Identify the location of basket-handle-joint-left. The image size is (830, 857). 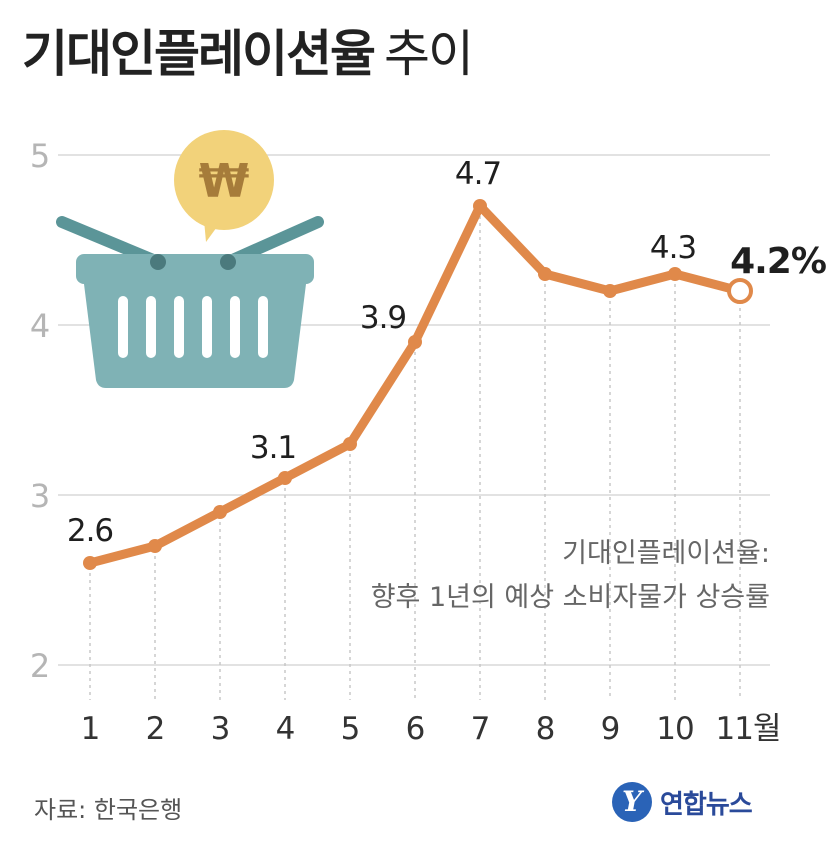
(158, 262).